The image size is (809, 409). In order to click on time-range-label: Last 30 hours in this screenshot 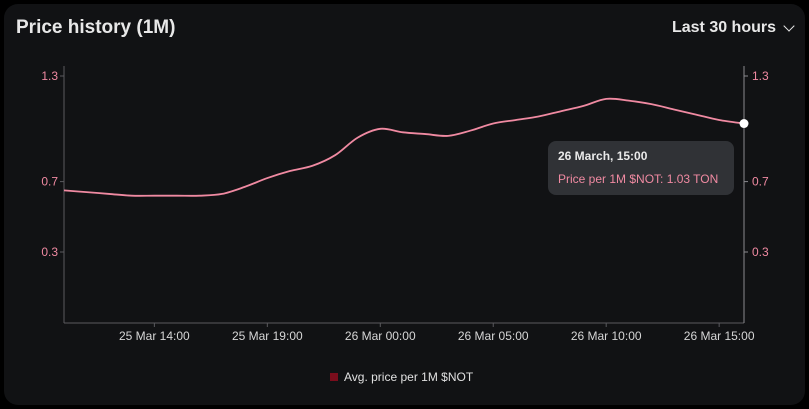, I will do `click(723, 27)`.